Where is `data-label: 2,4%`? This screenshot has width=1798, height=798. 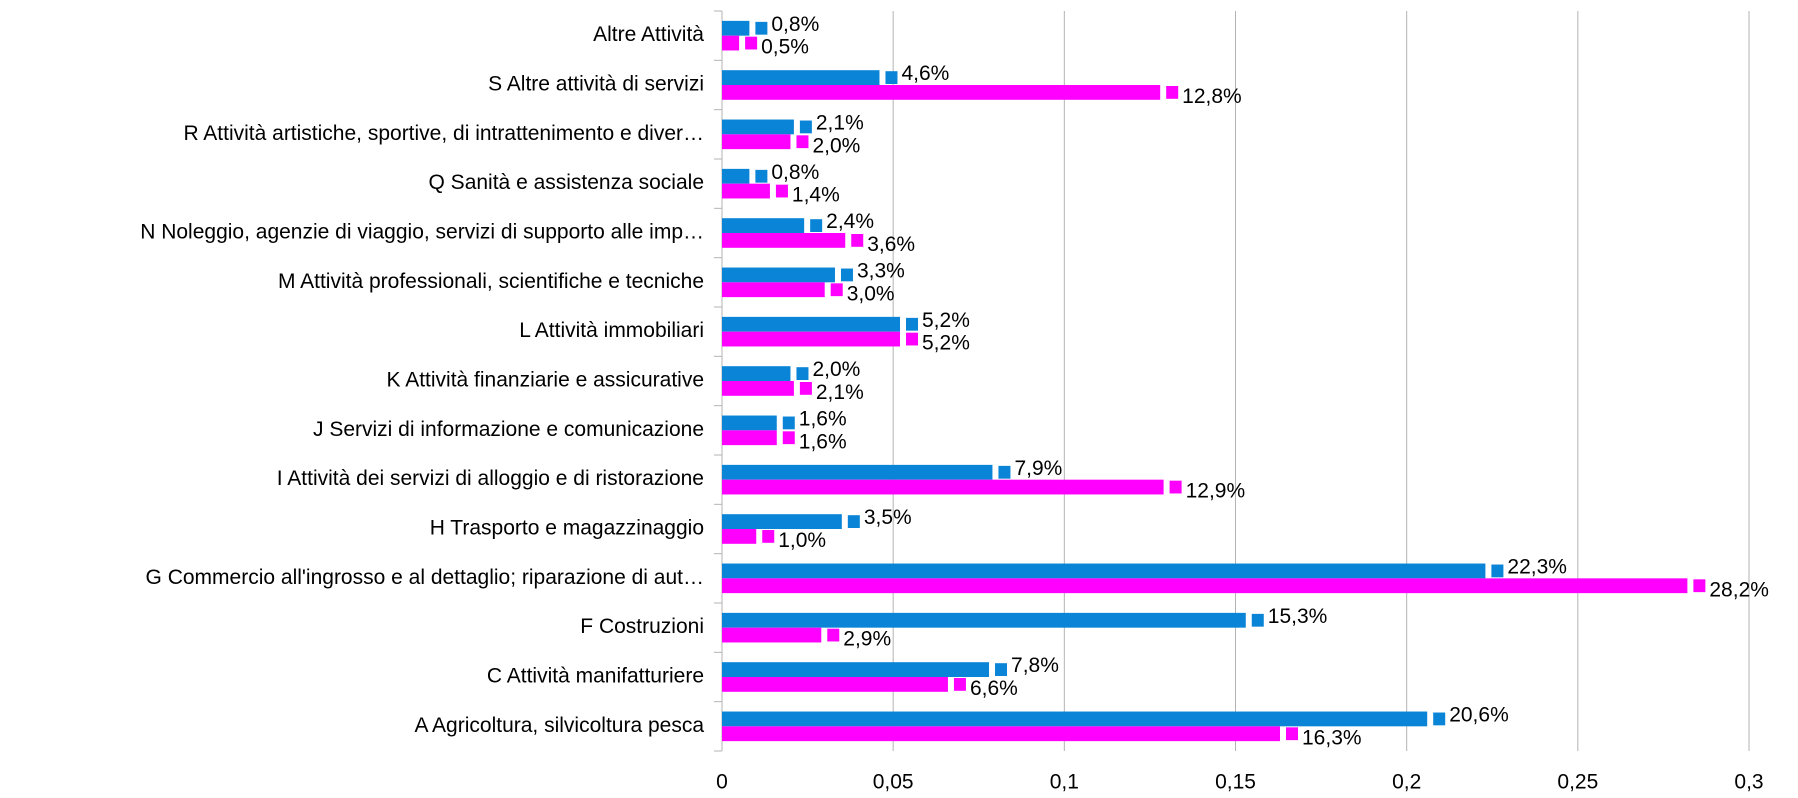
data-label: 2,4% is located at coordinates (850, 221).